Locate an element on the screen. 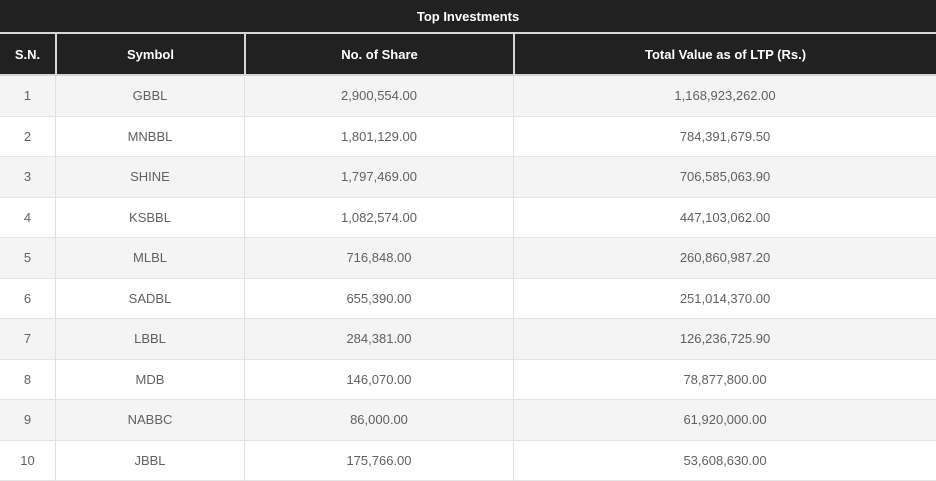 This screenshot has width=936, height=481. total-value-cell: 260,860,987.20 is located at coordinates (724, 258).